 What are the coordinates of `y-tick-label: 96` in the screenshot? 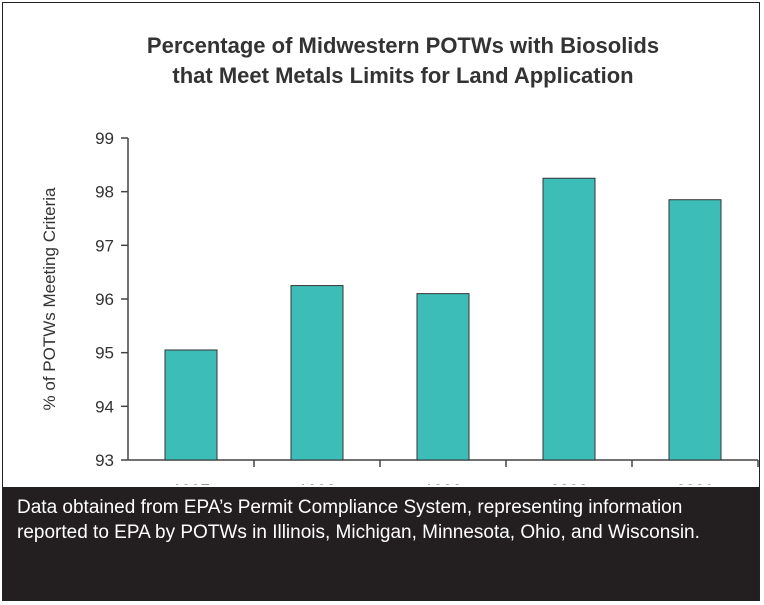 It's located at (104, 299).